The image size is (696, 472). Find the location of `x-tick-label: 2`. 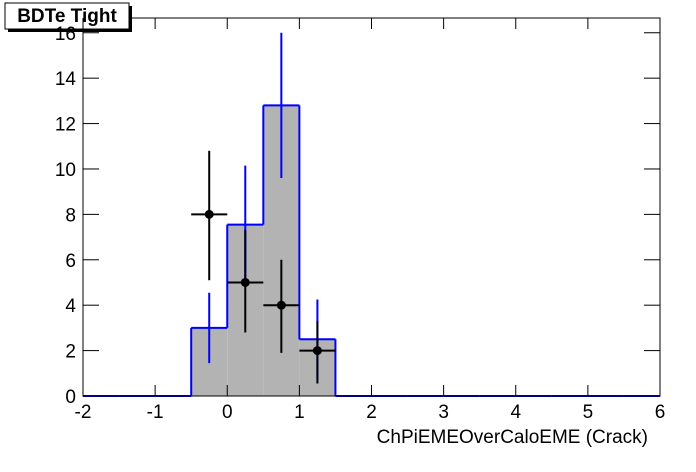

x-tick-label: 2 is located at coordinates (371, 412).